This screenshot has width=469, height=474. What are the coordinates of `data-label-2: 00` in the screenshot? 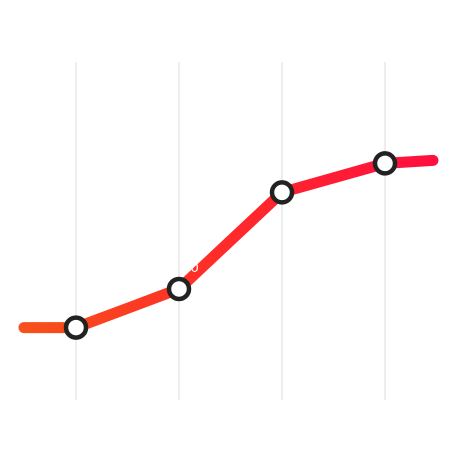 It's located at (191, 267).